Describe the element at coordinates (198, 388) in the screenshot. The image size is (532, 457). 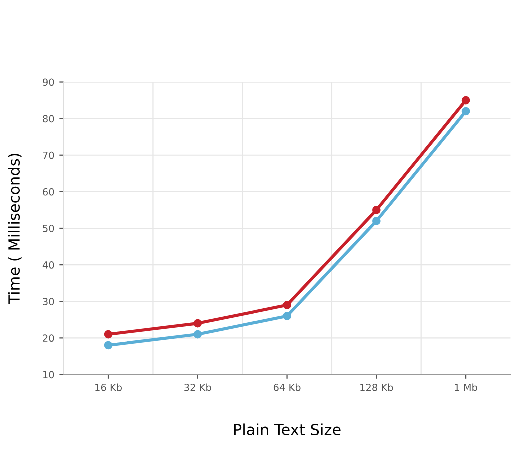
I see `x-tick-label: 32 Kb` at that location.